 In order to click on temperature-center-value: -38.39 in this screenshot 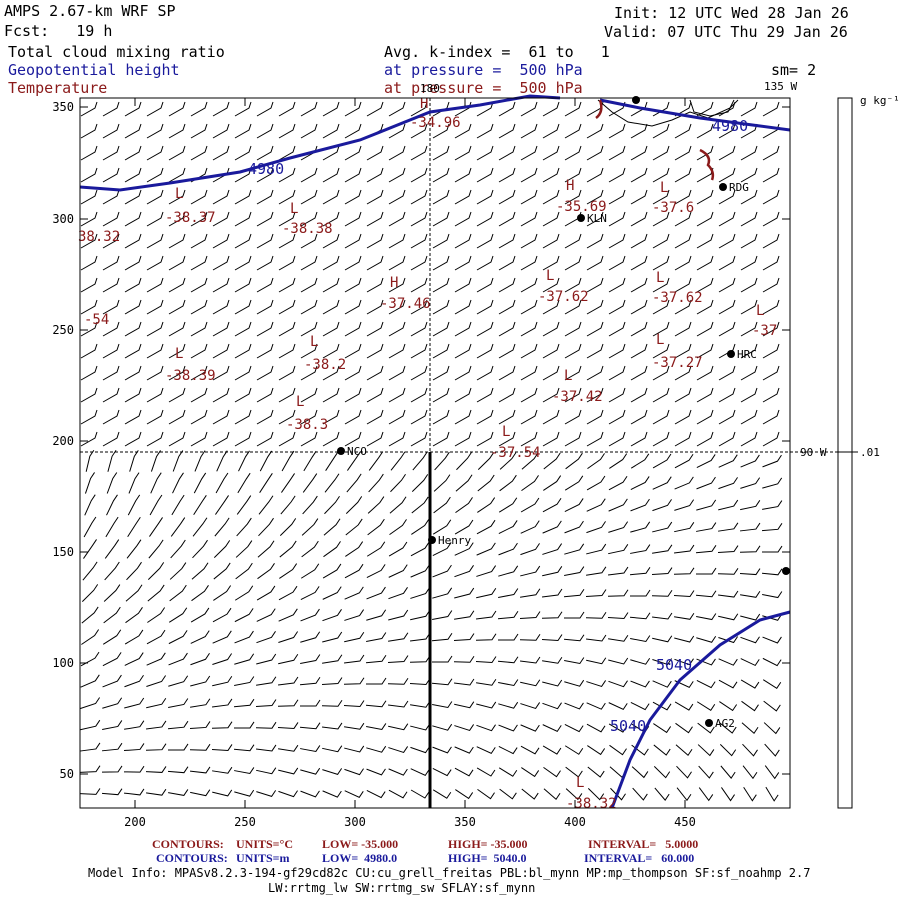, I will do `click(190, 376)`.